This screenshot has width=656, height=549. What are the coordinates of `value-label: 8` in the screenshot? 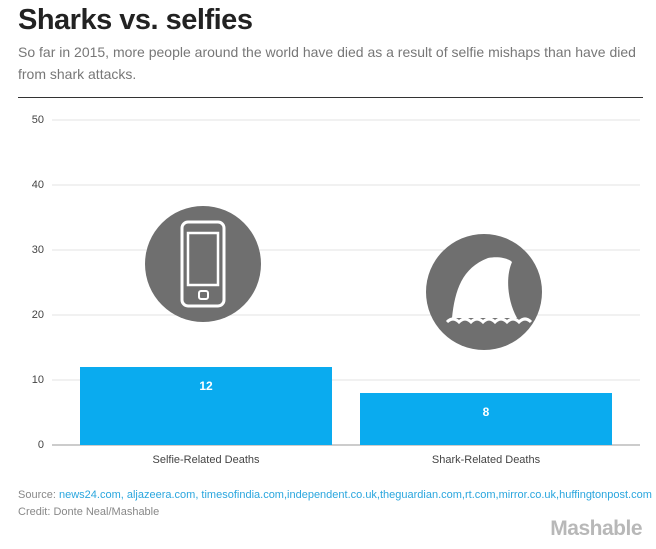 It's located at (486, 412).